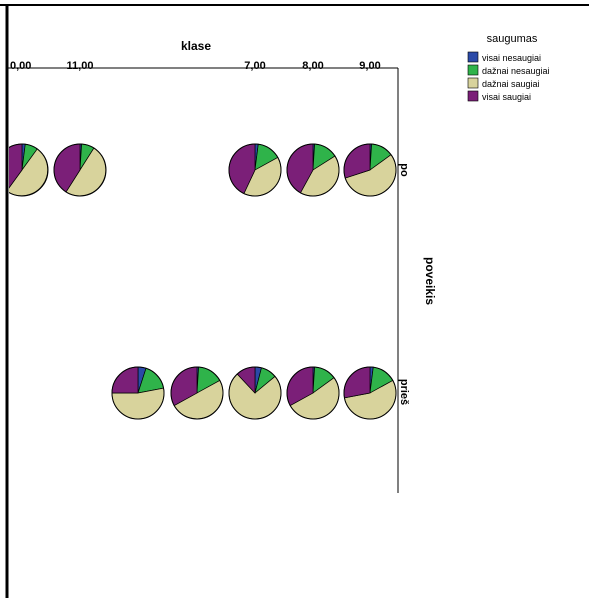 The width and height of the screenshot is (589, 598). Describe the element at coordinates (20, 66) in the screenshot. I see `x-tick-label: 0,00` at that location.